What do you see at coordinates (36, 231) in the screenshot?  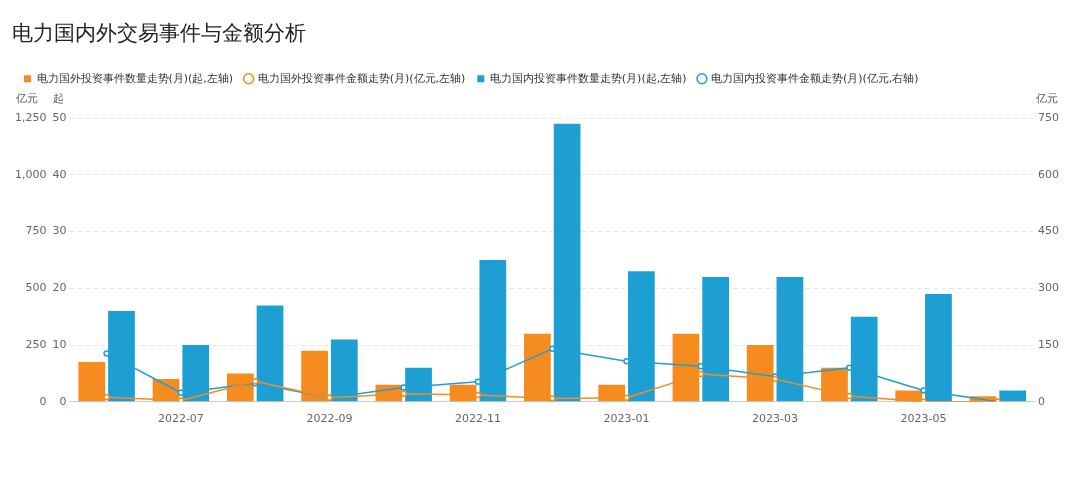 I see `y3-tick-label: 750` at bounding box center [36, 231].